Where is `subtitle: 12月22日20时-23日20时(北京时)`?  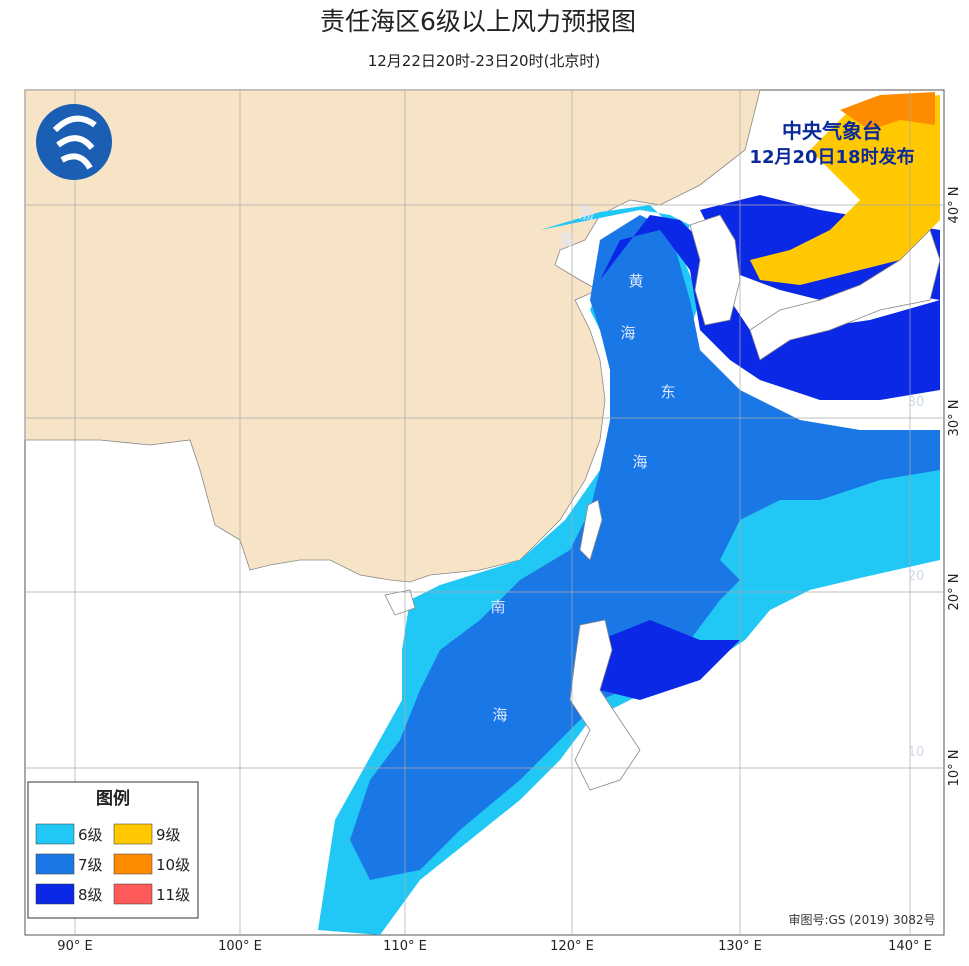
subtitle: 12月22日20时-23日20时(北京时) is located at coordinates (484, 61).